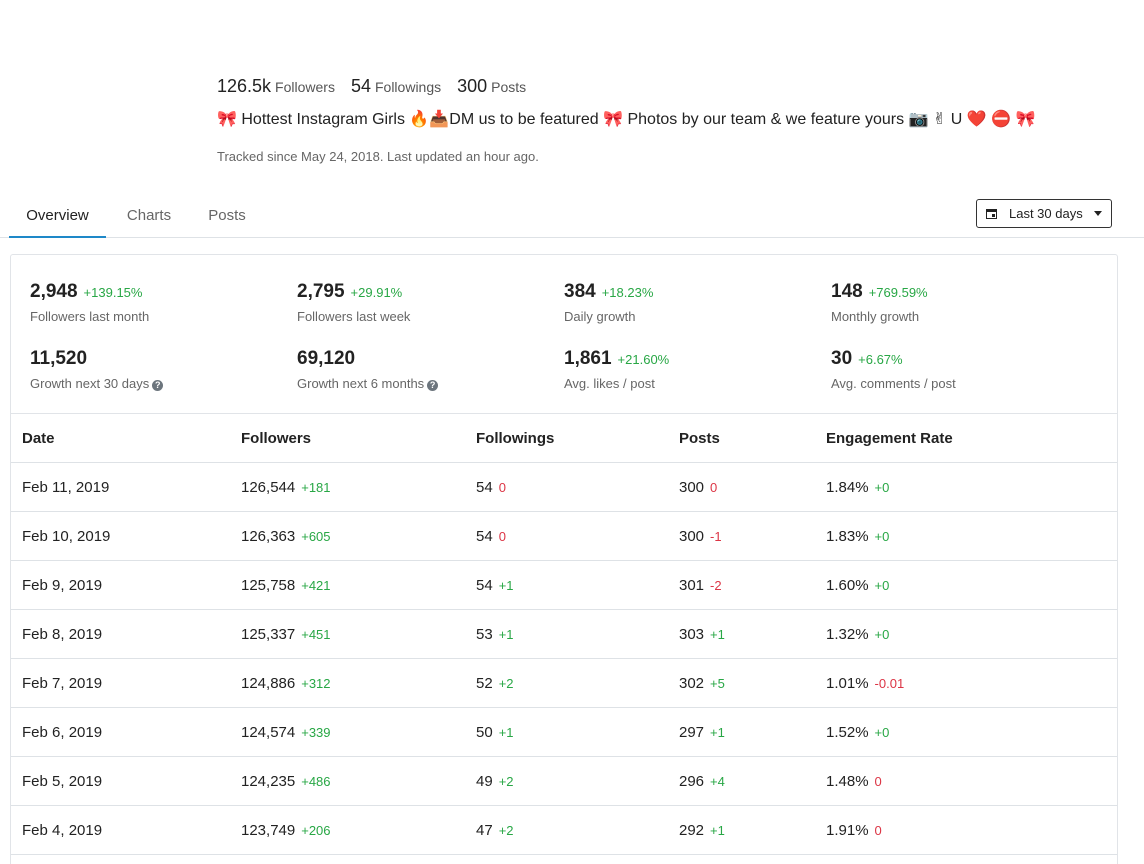 Image resolution: width=1144 pixels, height=864 pixels. I want to click on followings-cell: 49 +2, so click(577, 781).